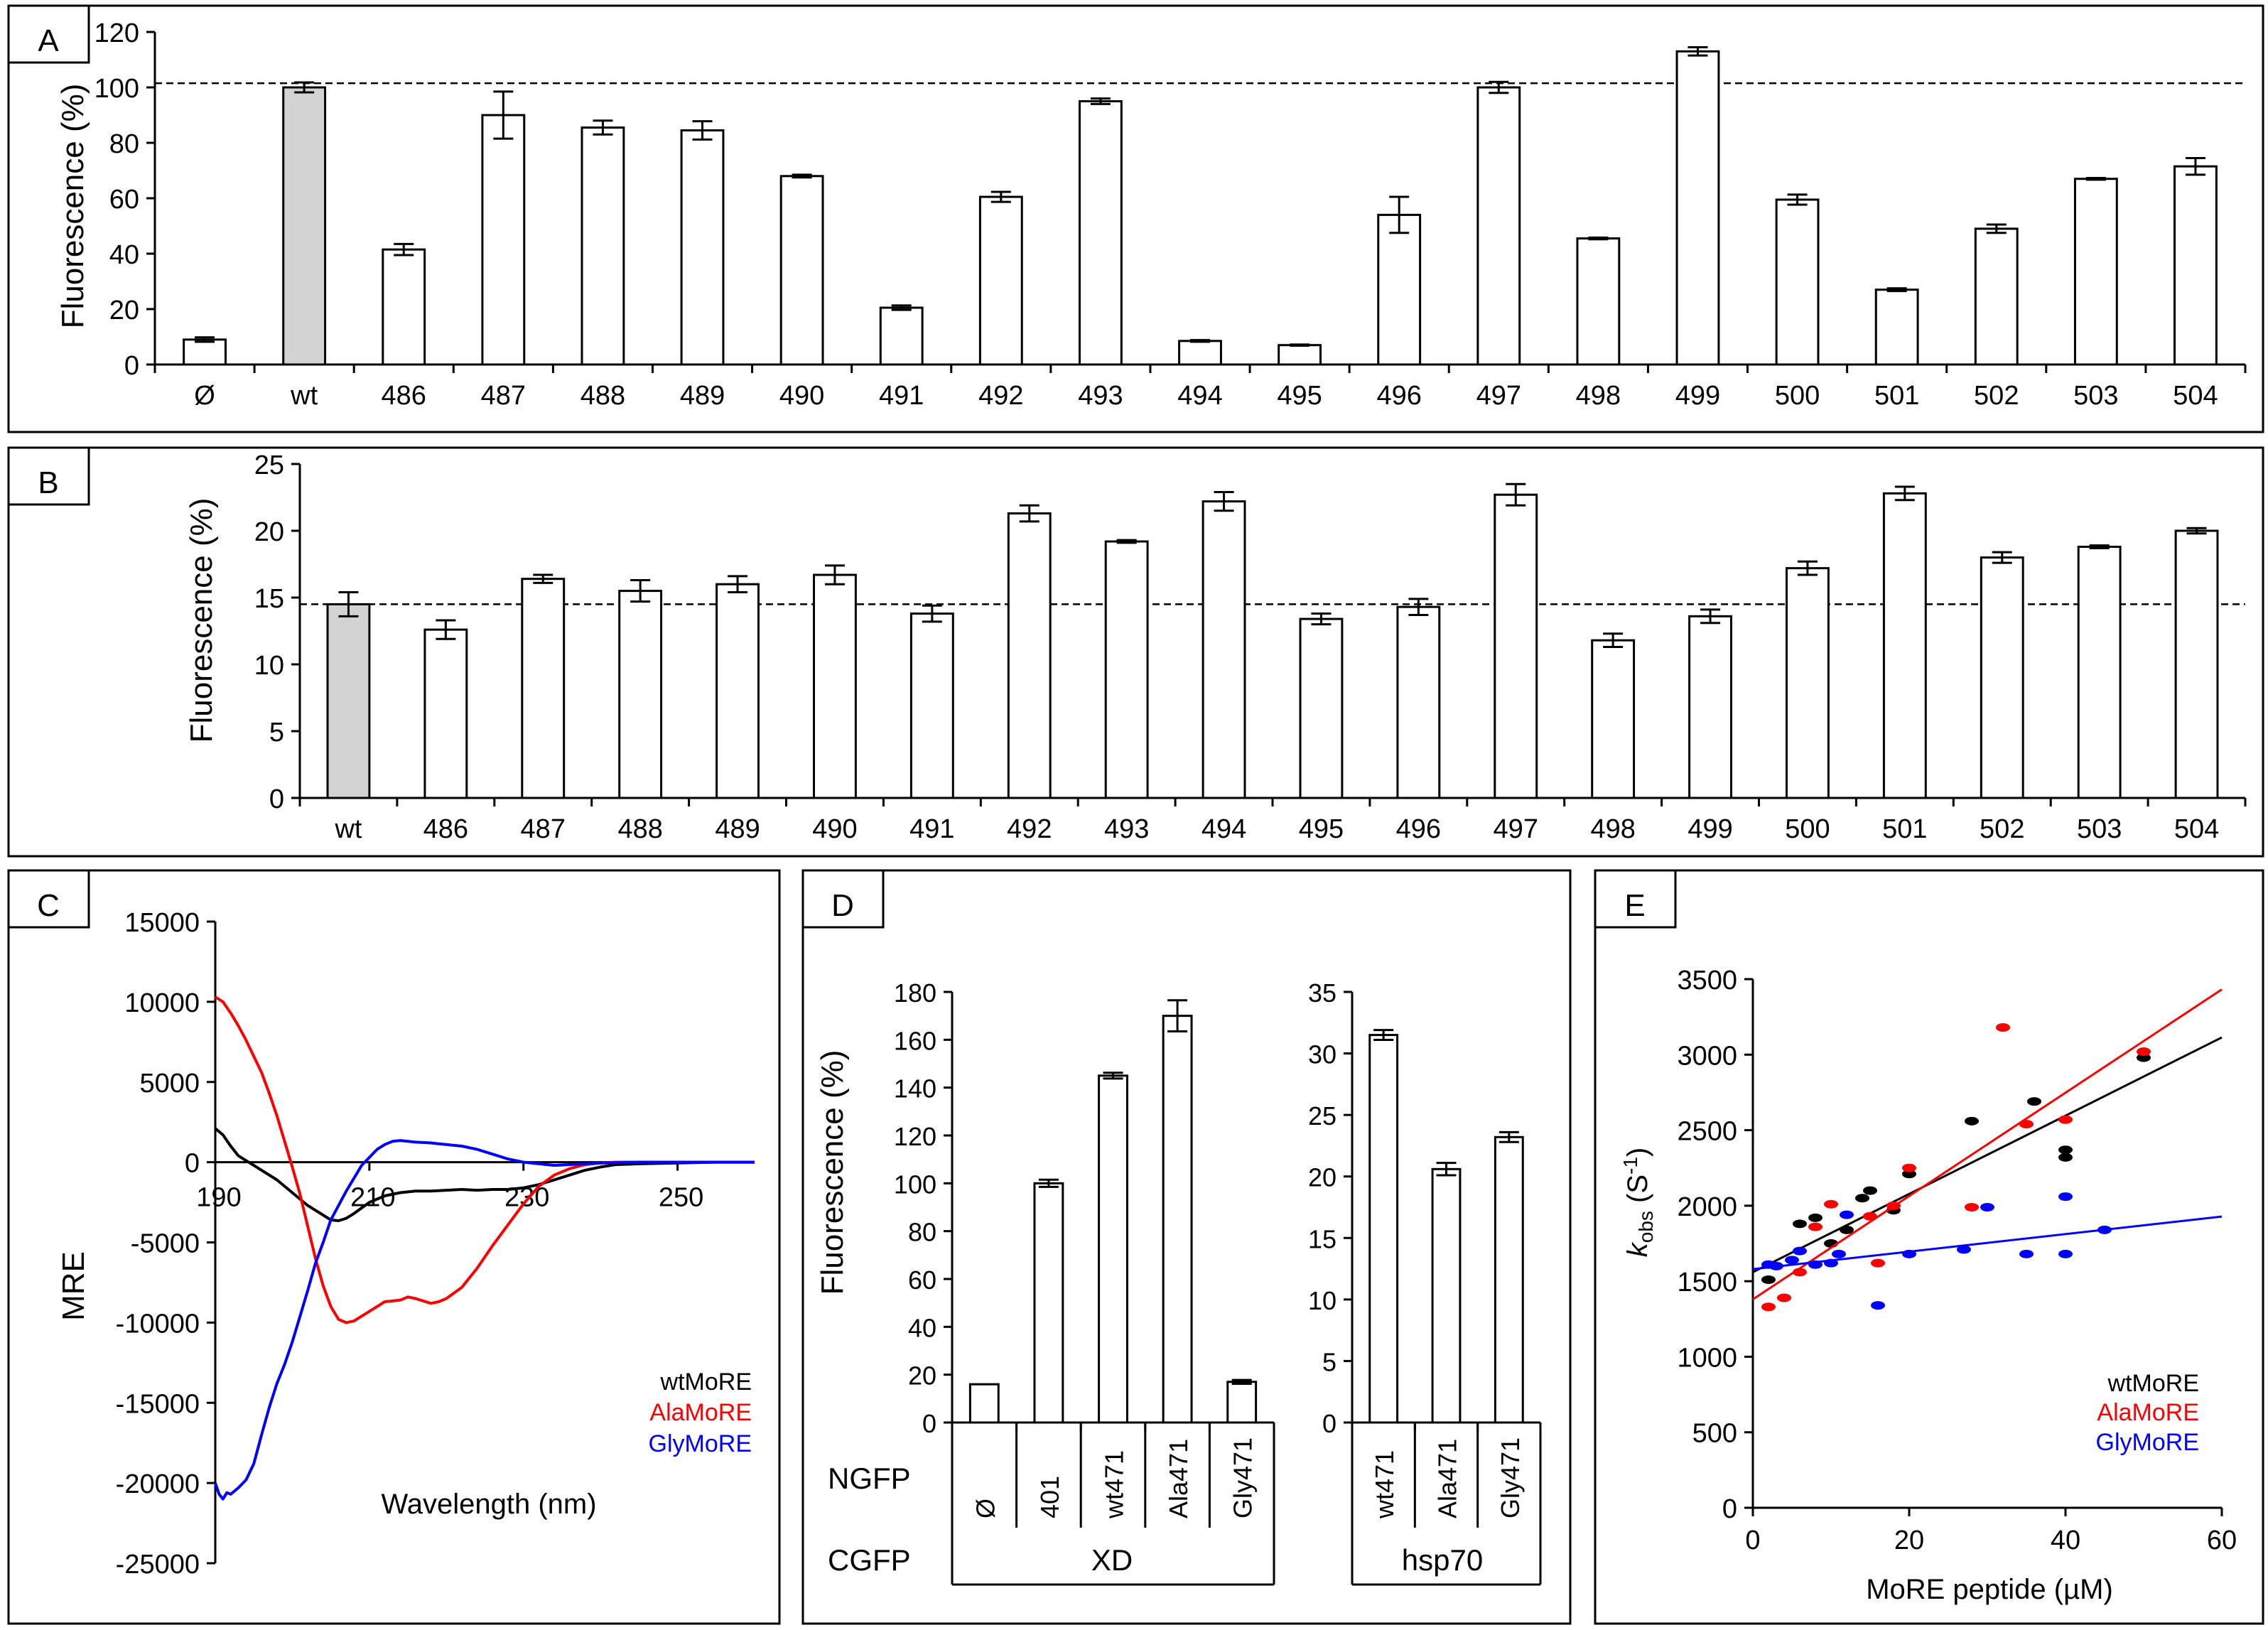 This screenshot has height=1630, width=2268. What do you see at coordinates (72, 206) in the screenshot?
I see `panel-a-ylabel: Fluorescence (%)` at bounding box center [72, 206].